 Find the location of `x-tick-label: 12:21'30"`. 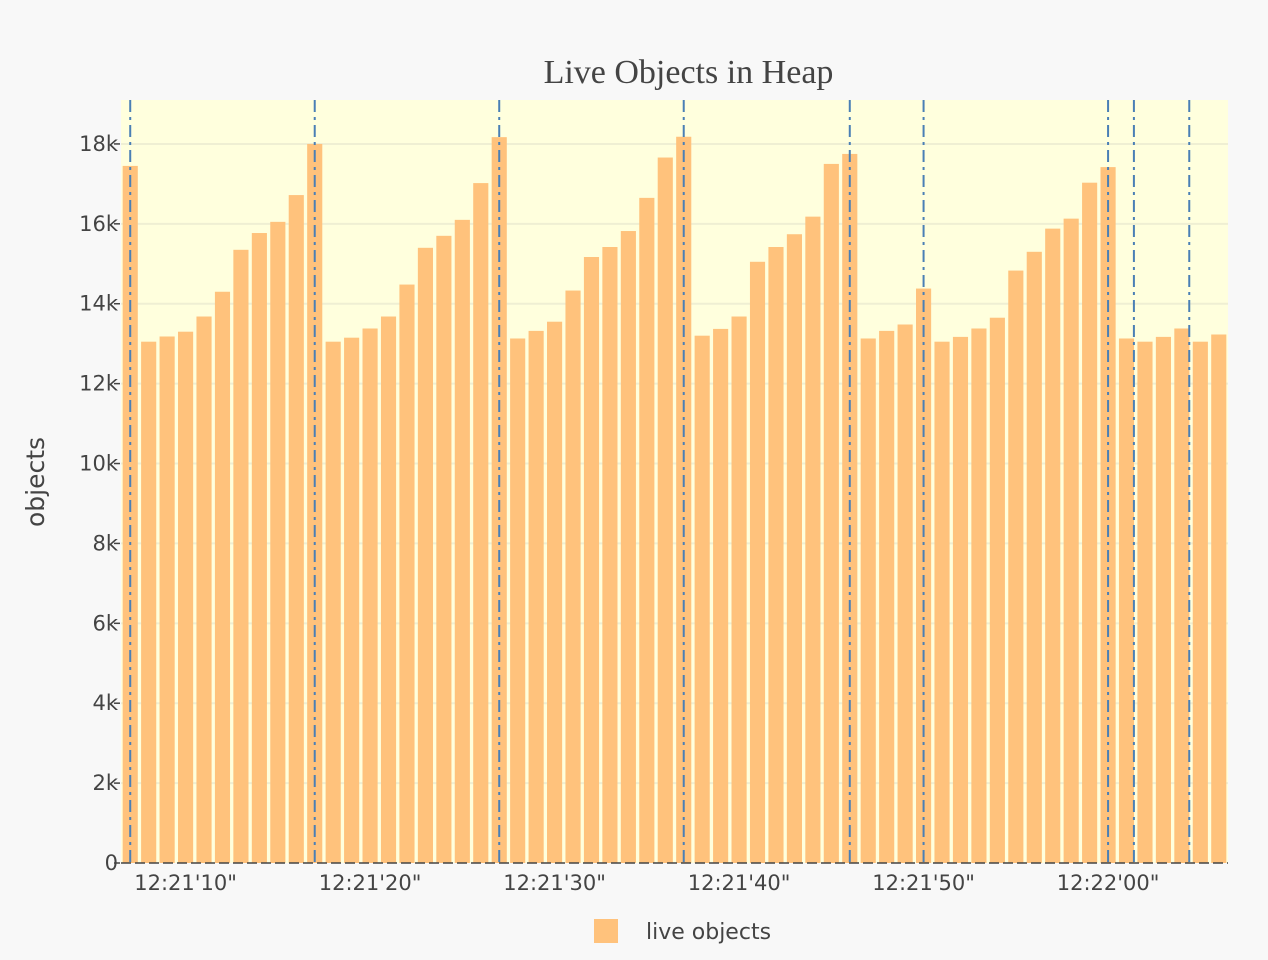

x-tick-label: 12:21'30" is located at coordinates (554, 883).